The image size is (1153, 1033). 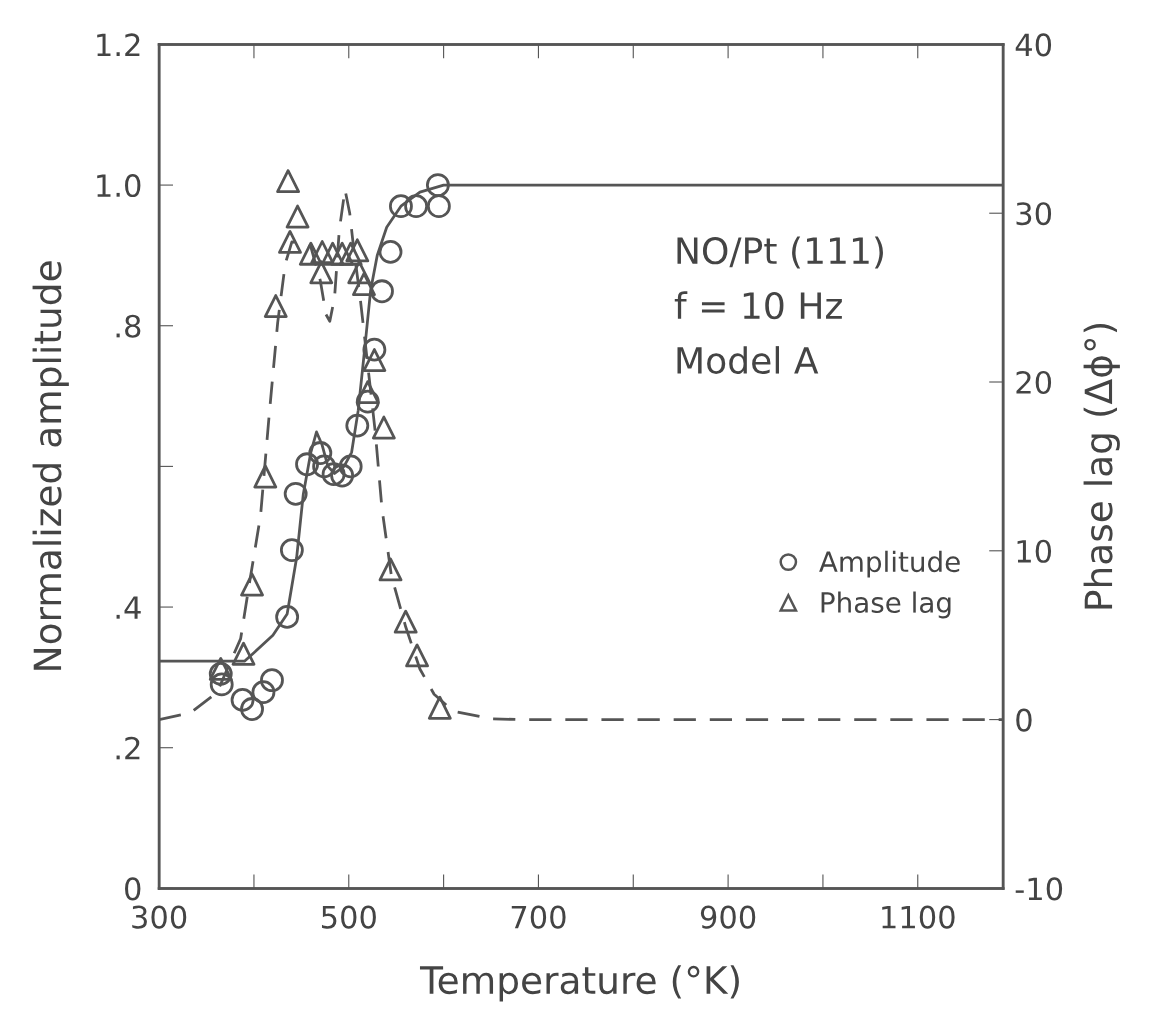 What do you see at coordinates (1024, 720) in the screenshot?
I see `y2-tick-label: 0` at bounding box center [1024, 720].